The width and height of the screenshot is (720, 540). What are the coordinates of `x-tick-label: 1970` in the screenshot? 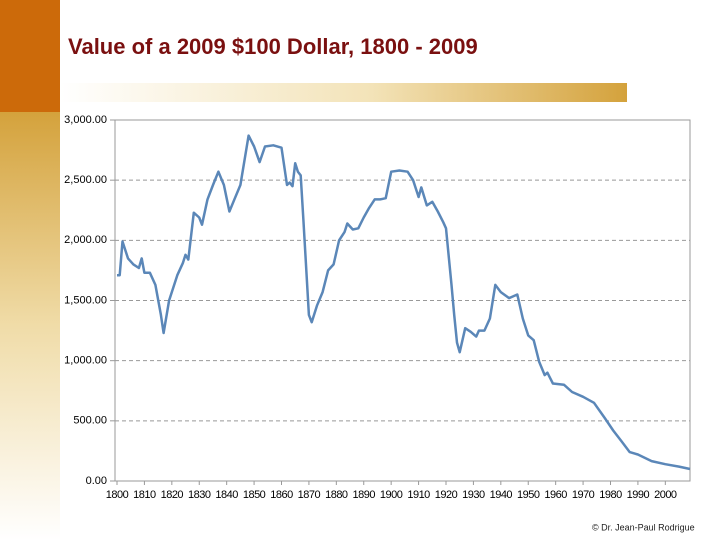 It's located at (583, 495).